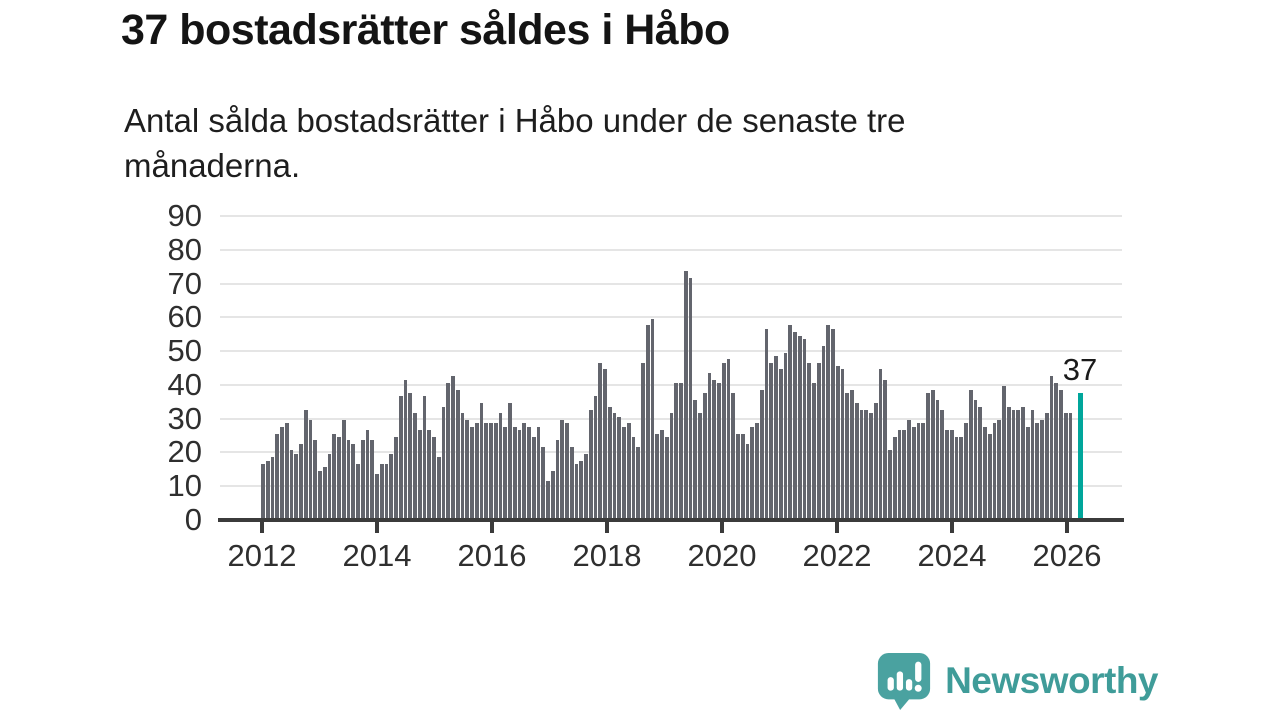  Describe the element at coordinates (184, 418) in the screenshot. I see `y-axis-label: 30` at that location.